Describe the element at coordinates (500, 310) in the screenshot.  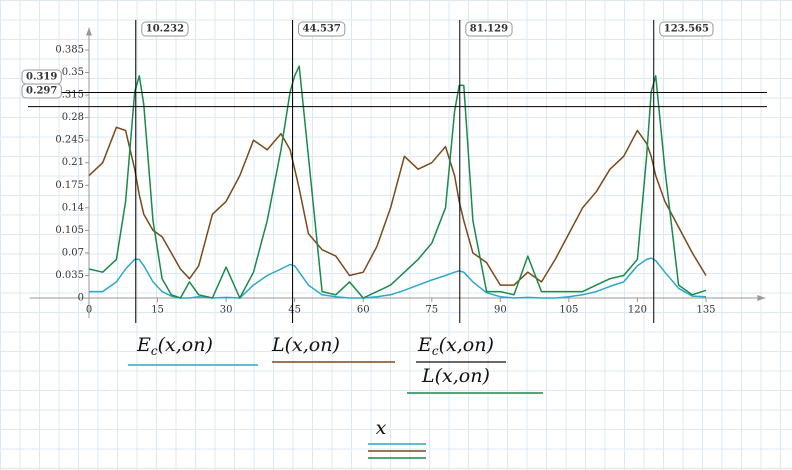
I see `x-tick-label: 90` at that location.